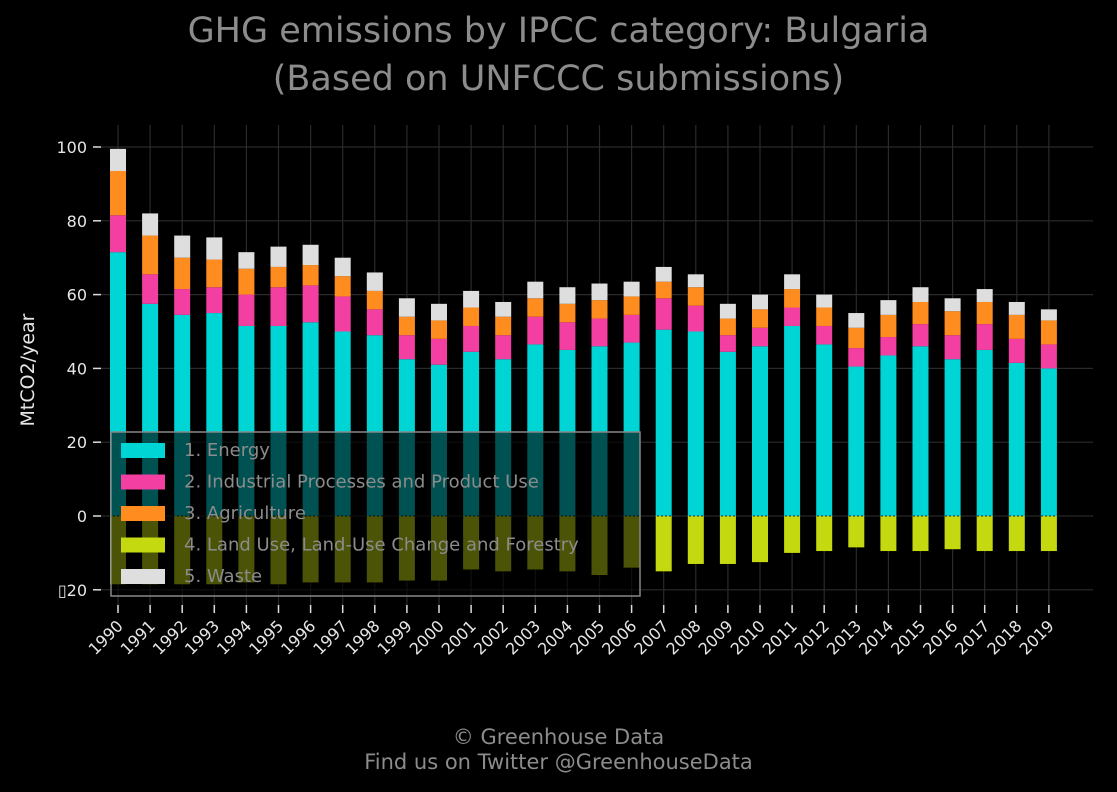  I want to click on x-tick-label: 2001, so click(459, 637).